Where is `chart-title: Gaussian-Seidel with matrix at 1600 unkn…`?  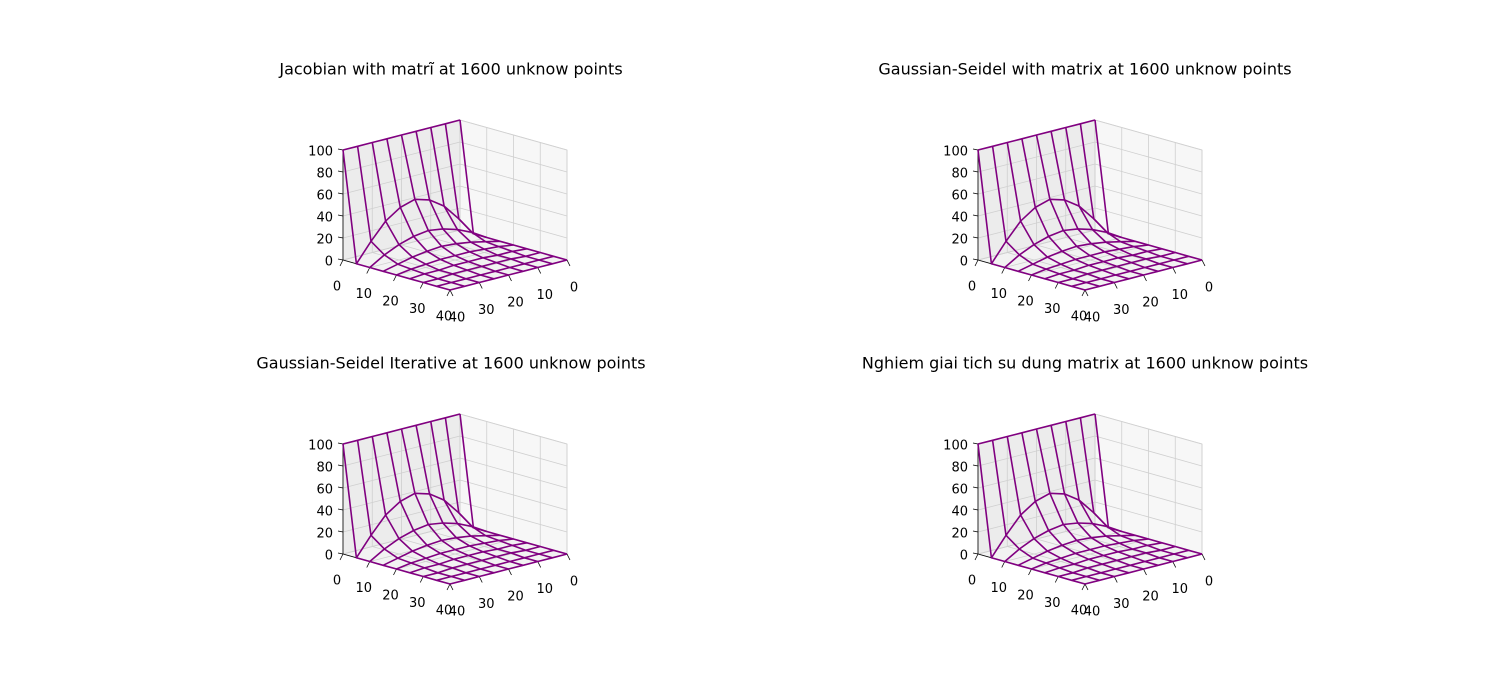
chart-title: Gaussian-Seidel with matrix at 1600 unkn… is located at coordinates (1084, 69).